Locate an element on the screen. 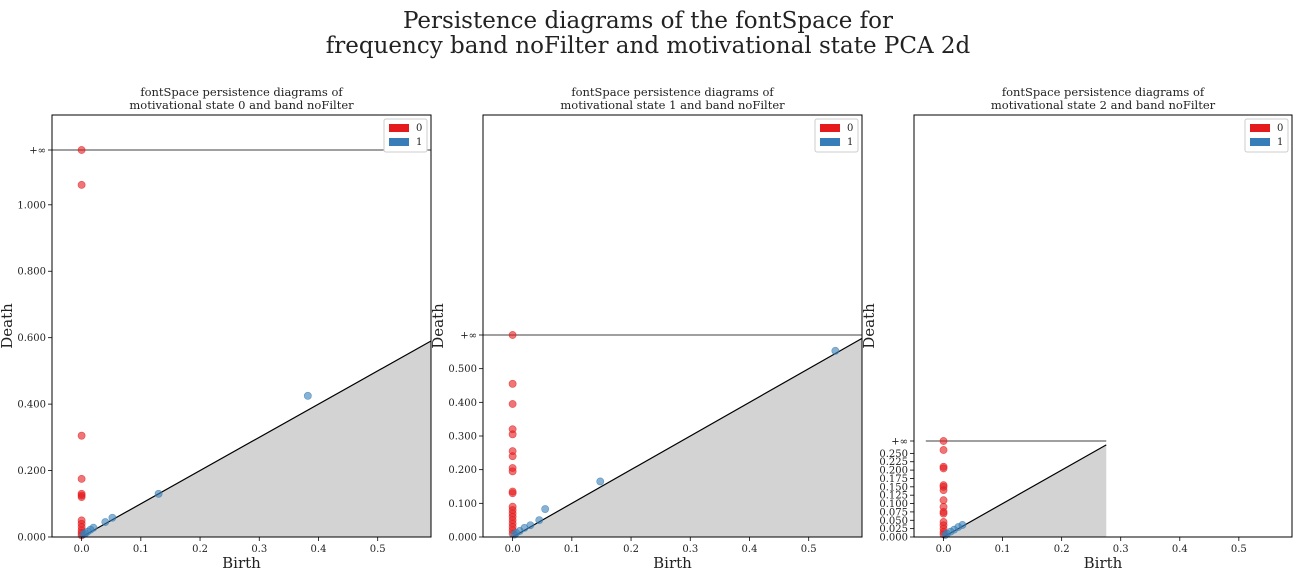  y-tick-label: 0.125 is located at coordinates (893, 496).